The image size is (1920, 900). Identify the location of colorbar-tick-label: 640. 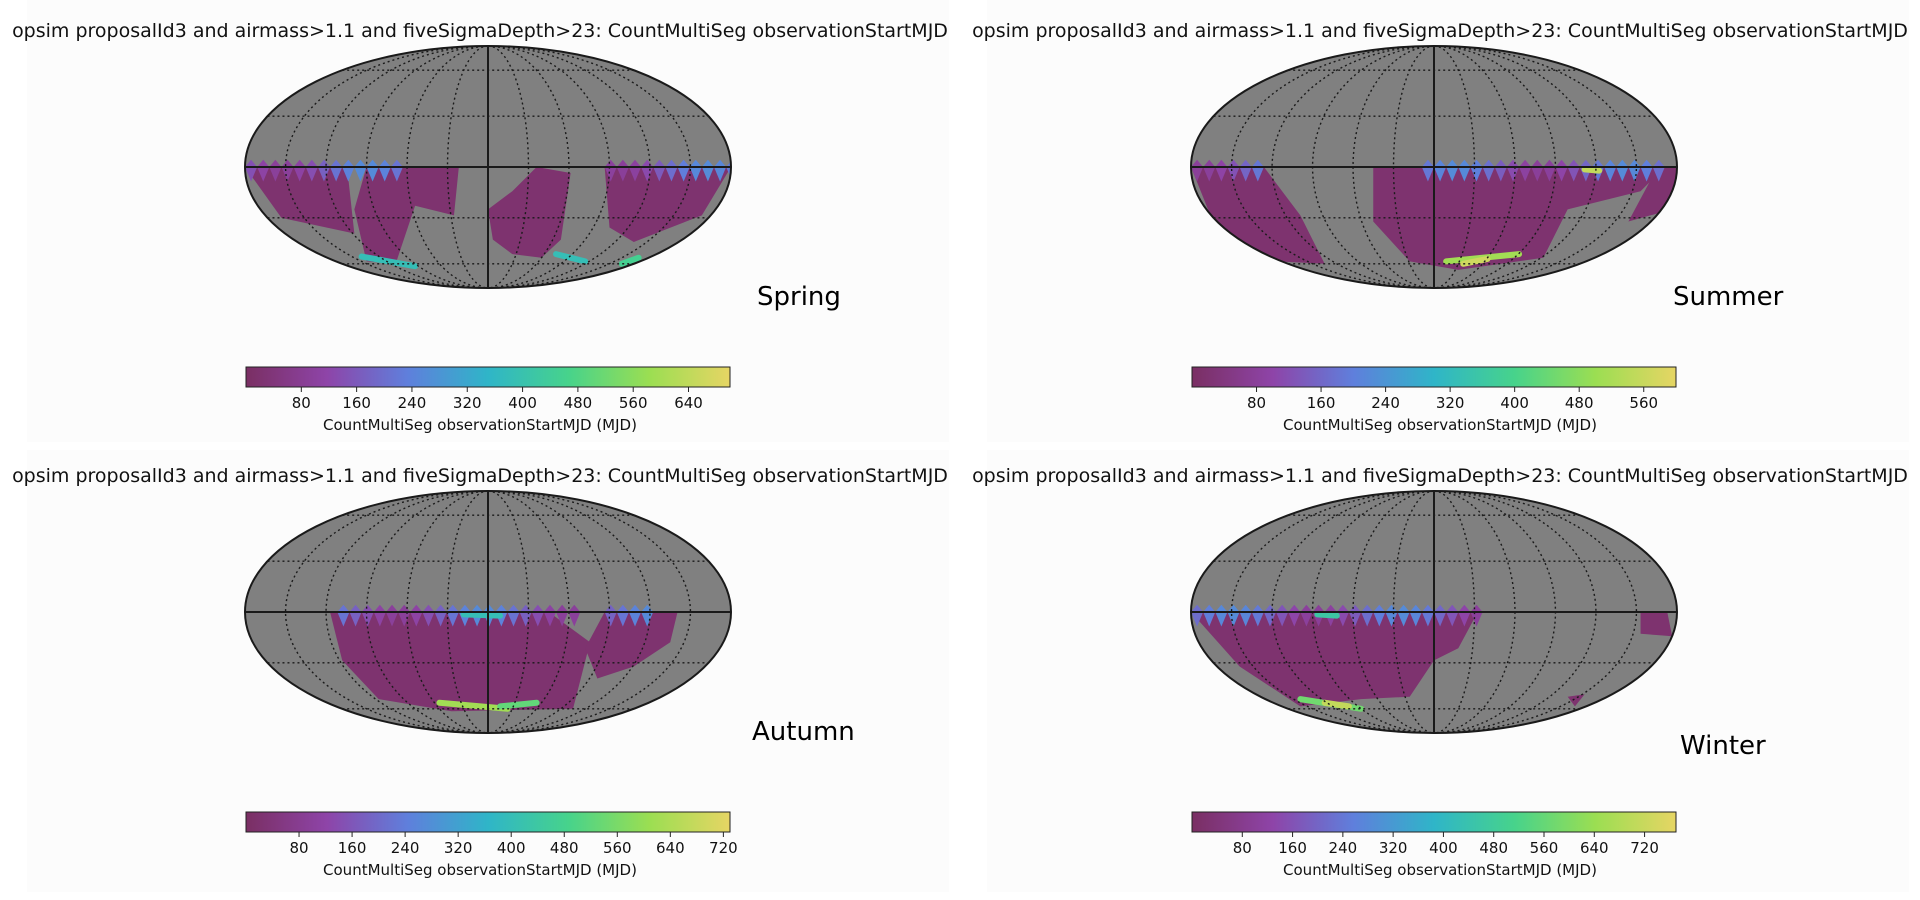
(670, 848).